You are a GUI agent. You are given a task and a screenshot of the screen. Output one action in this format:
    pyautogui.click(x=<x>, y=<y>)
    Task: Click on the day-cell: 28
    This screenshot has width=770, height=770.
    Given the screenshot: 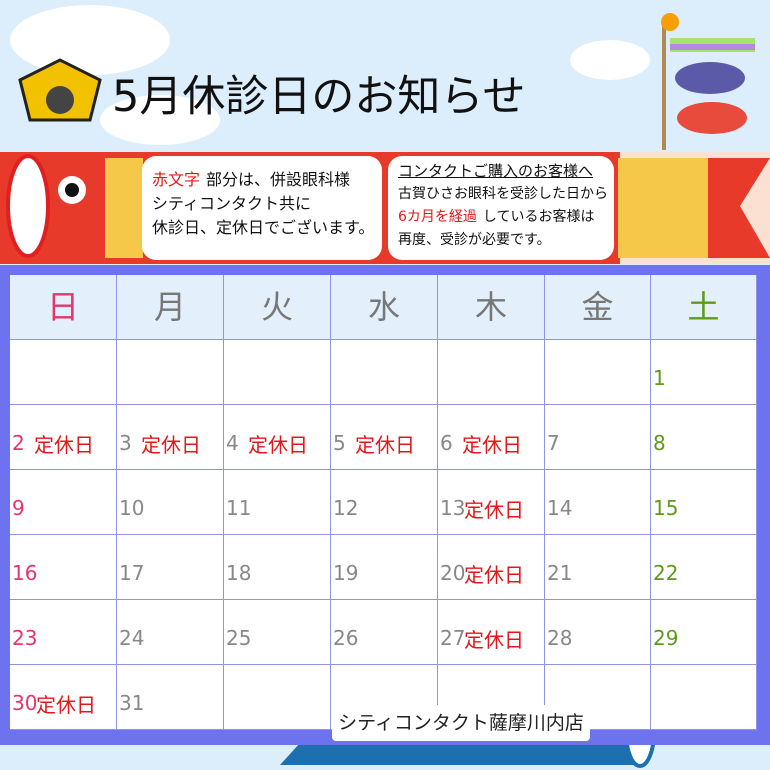 What is the action you would take?
    pyautogui.click(x=598, y=632)
    